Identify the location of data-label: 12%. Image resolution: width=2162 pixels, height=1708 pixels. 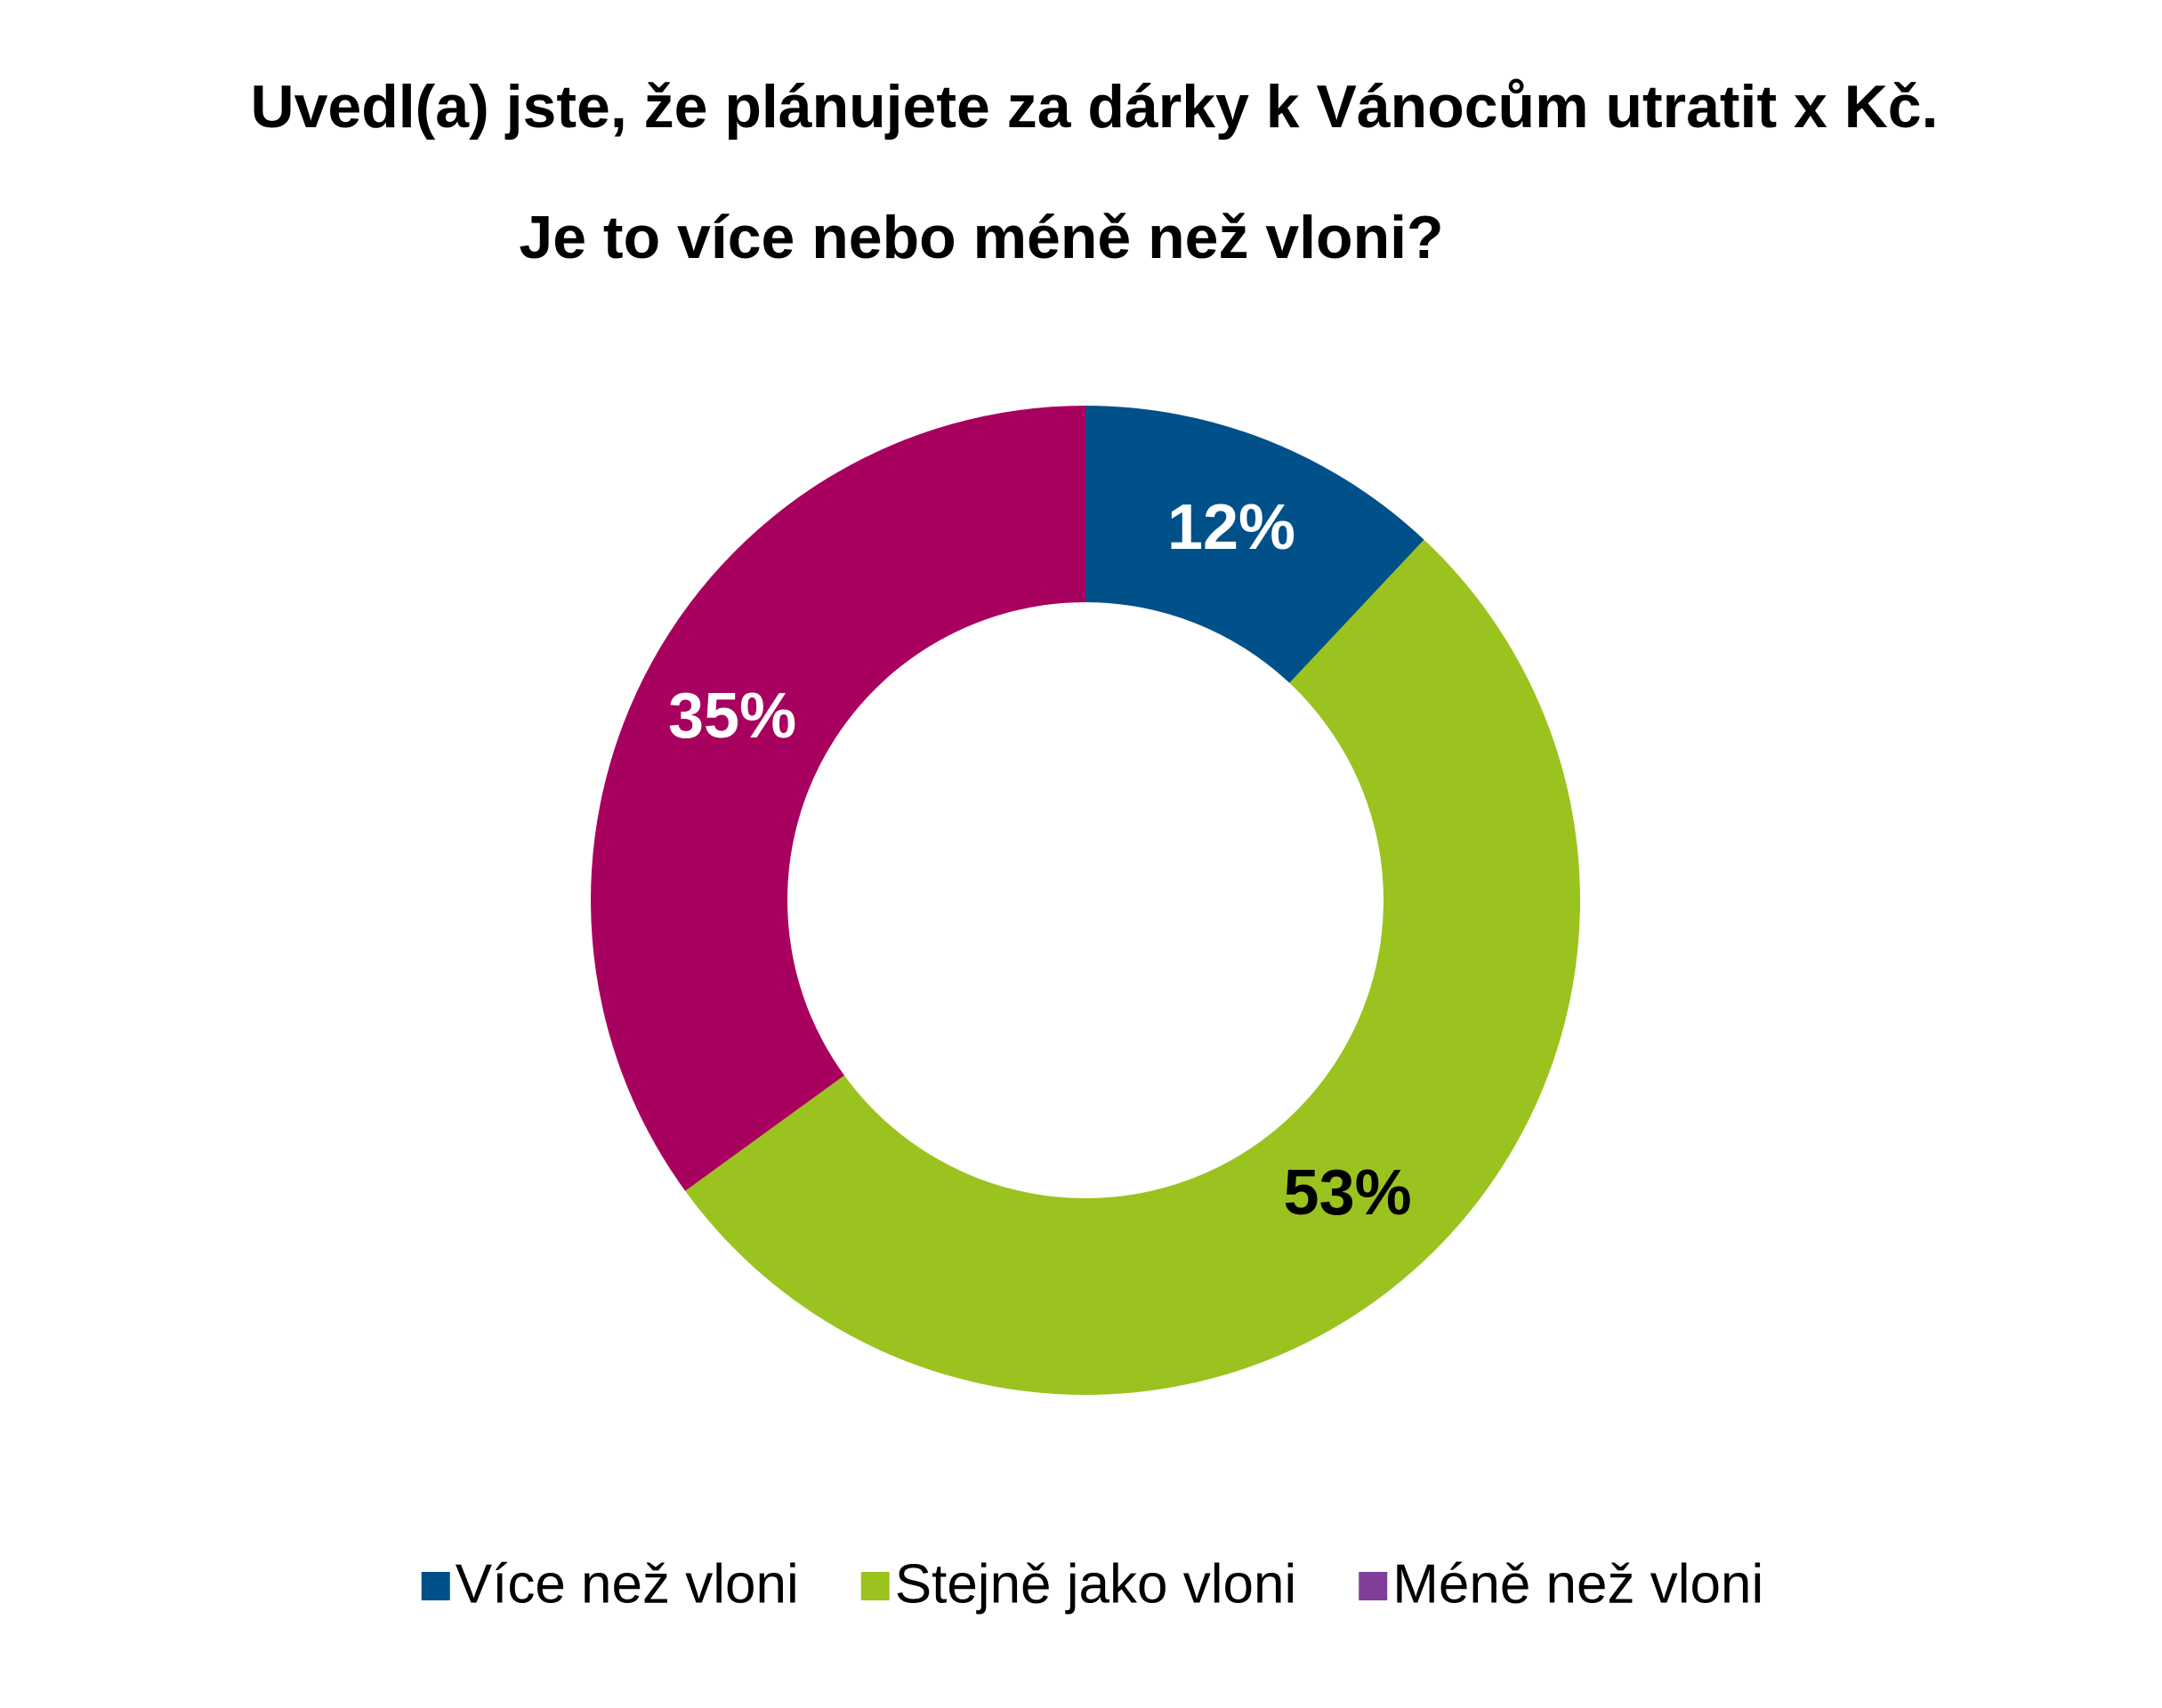
(1231, 527).